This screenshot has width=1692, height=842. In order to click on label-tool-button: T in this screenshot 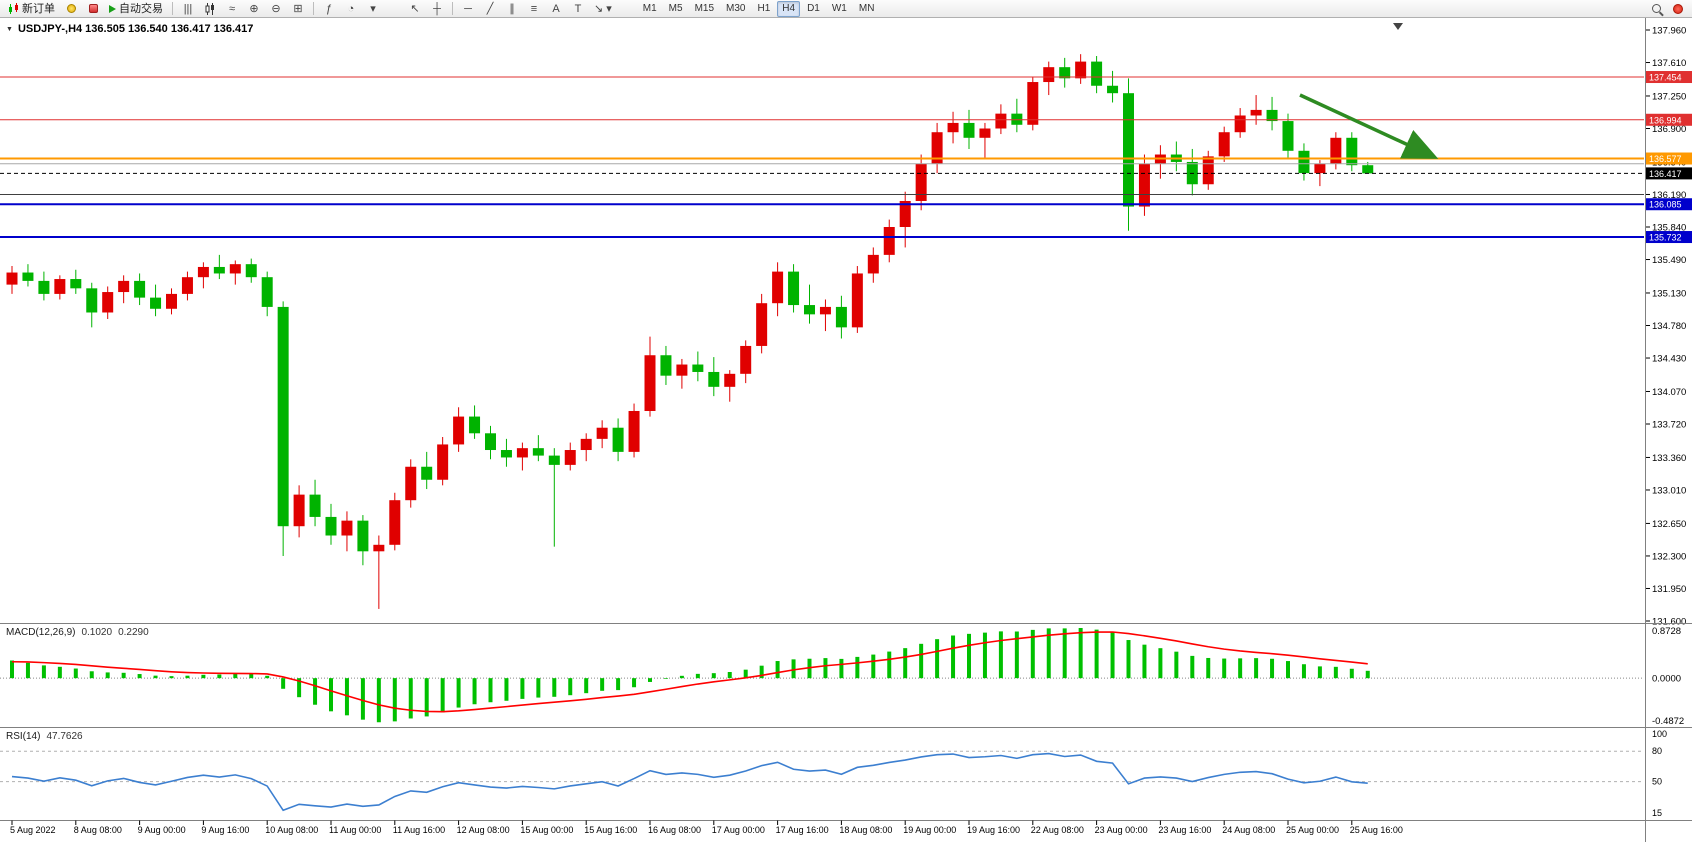, I will do `click(578, 9)`.